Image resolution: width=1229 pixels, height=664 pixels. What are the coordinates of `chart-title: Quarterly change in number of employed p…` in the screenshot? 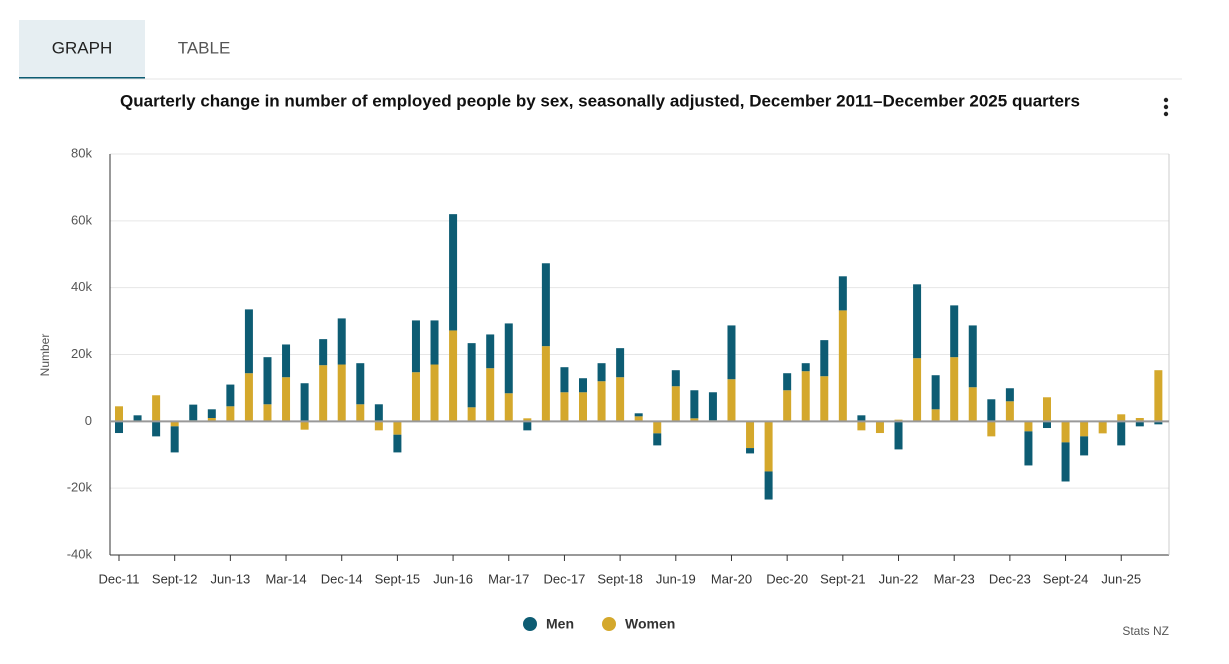 It's located at (600, 100).